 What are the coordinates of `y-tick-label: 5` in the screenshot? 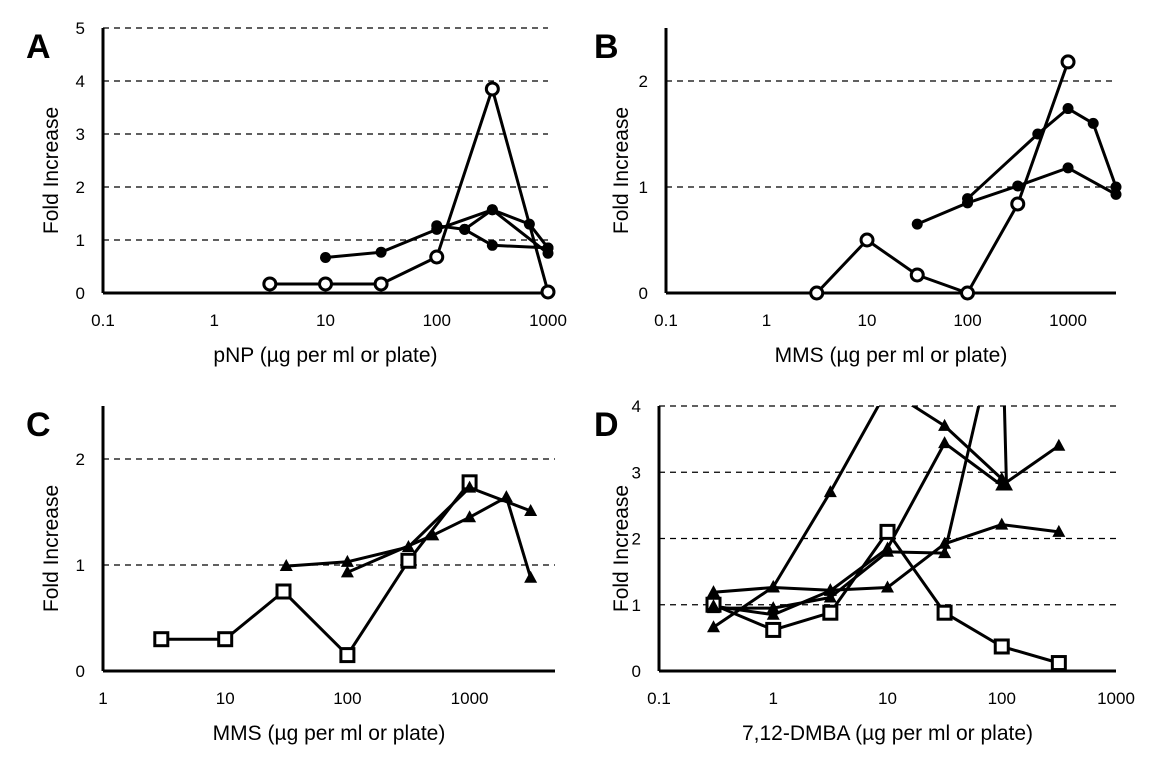 It's located at (80, 28).